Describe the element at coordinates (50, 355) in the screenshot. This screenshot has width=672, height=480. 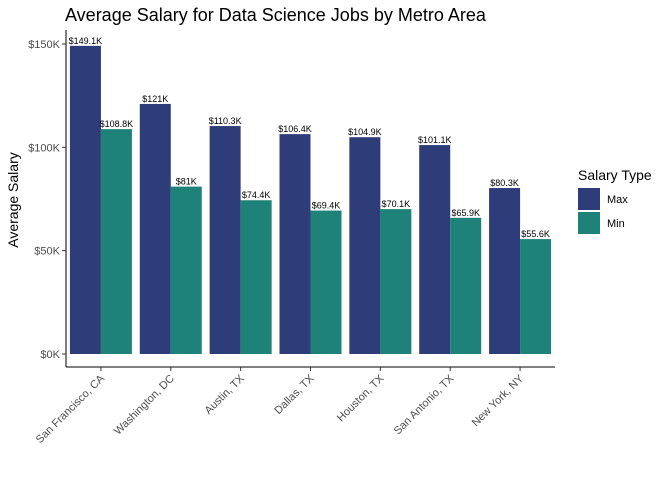
I see `y-tick-label: $0K` at that location.